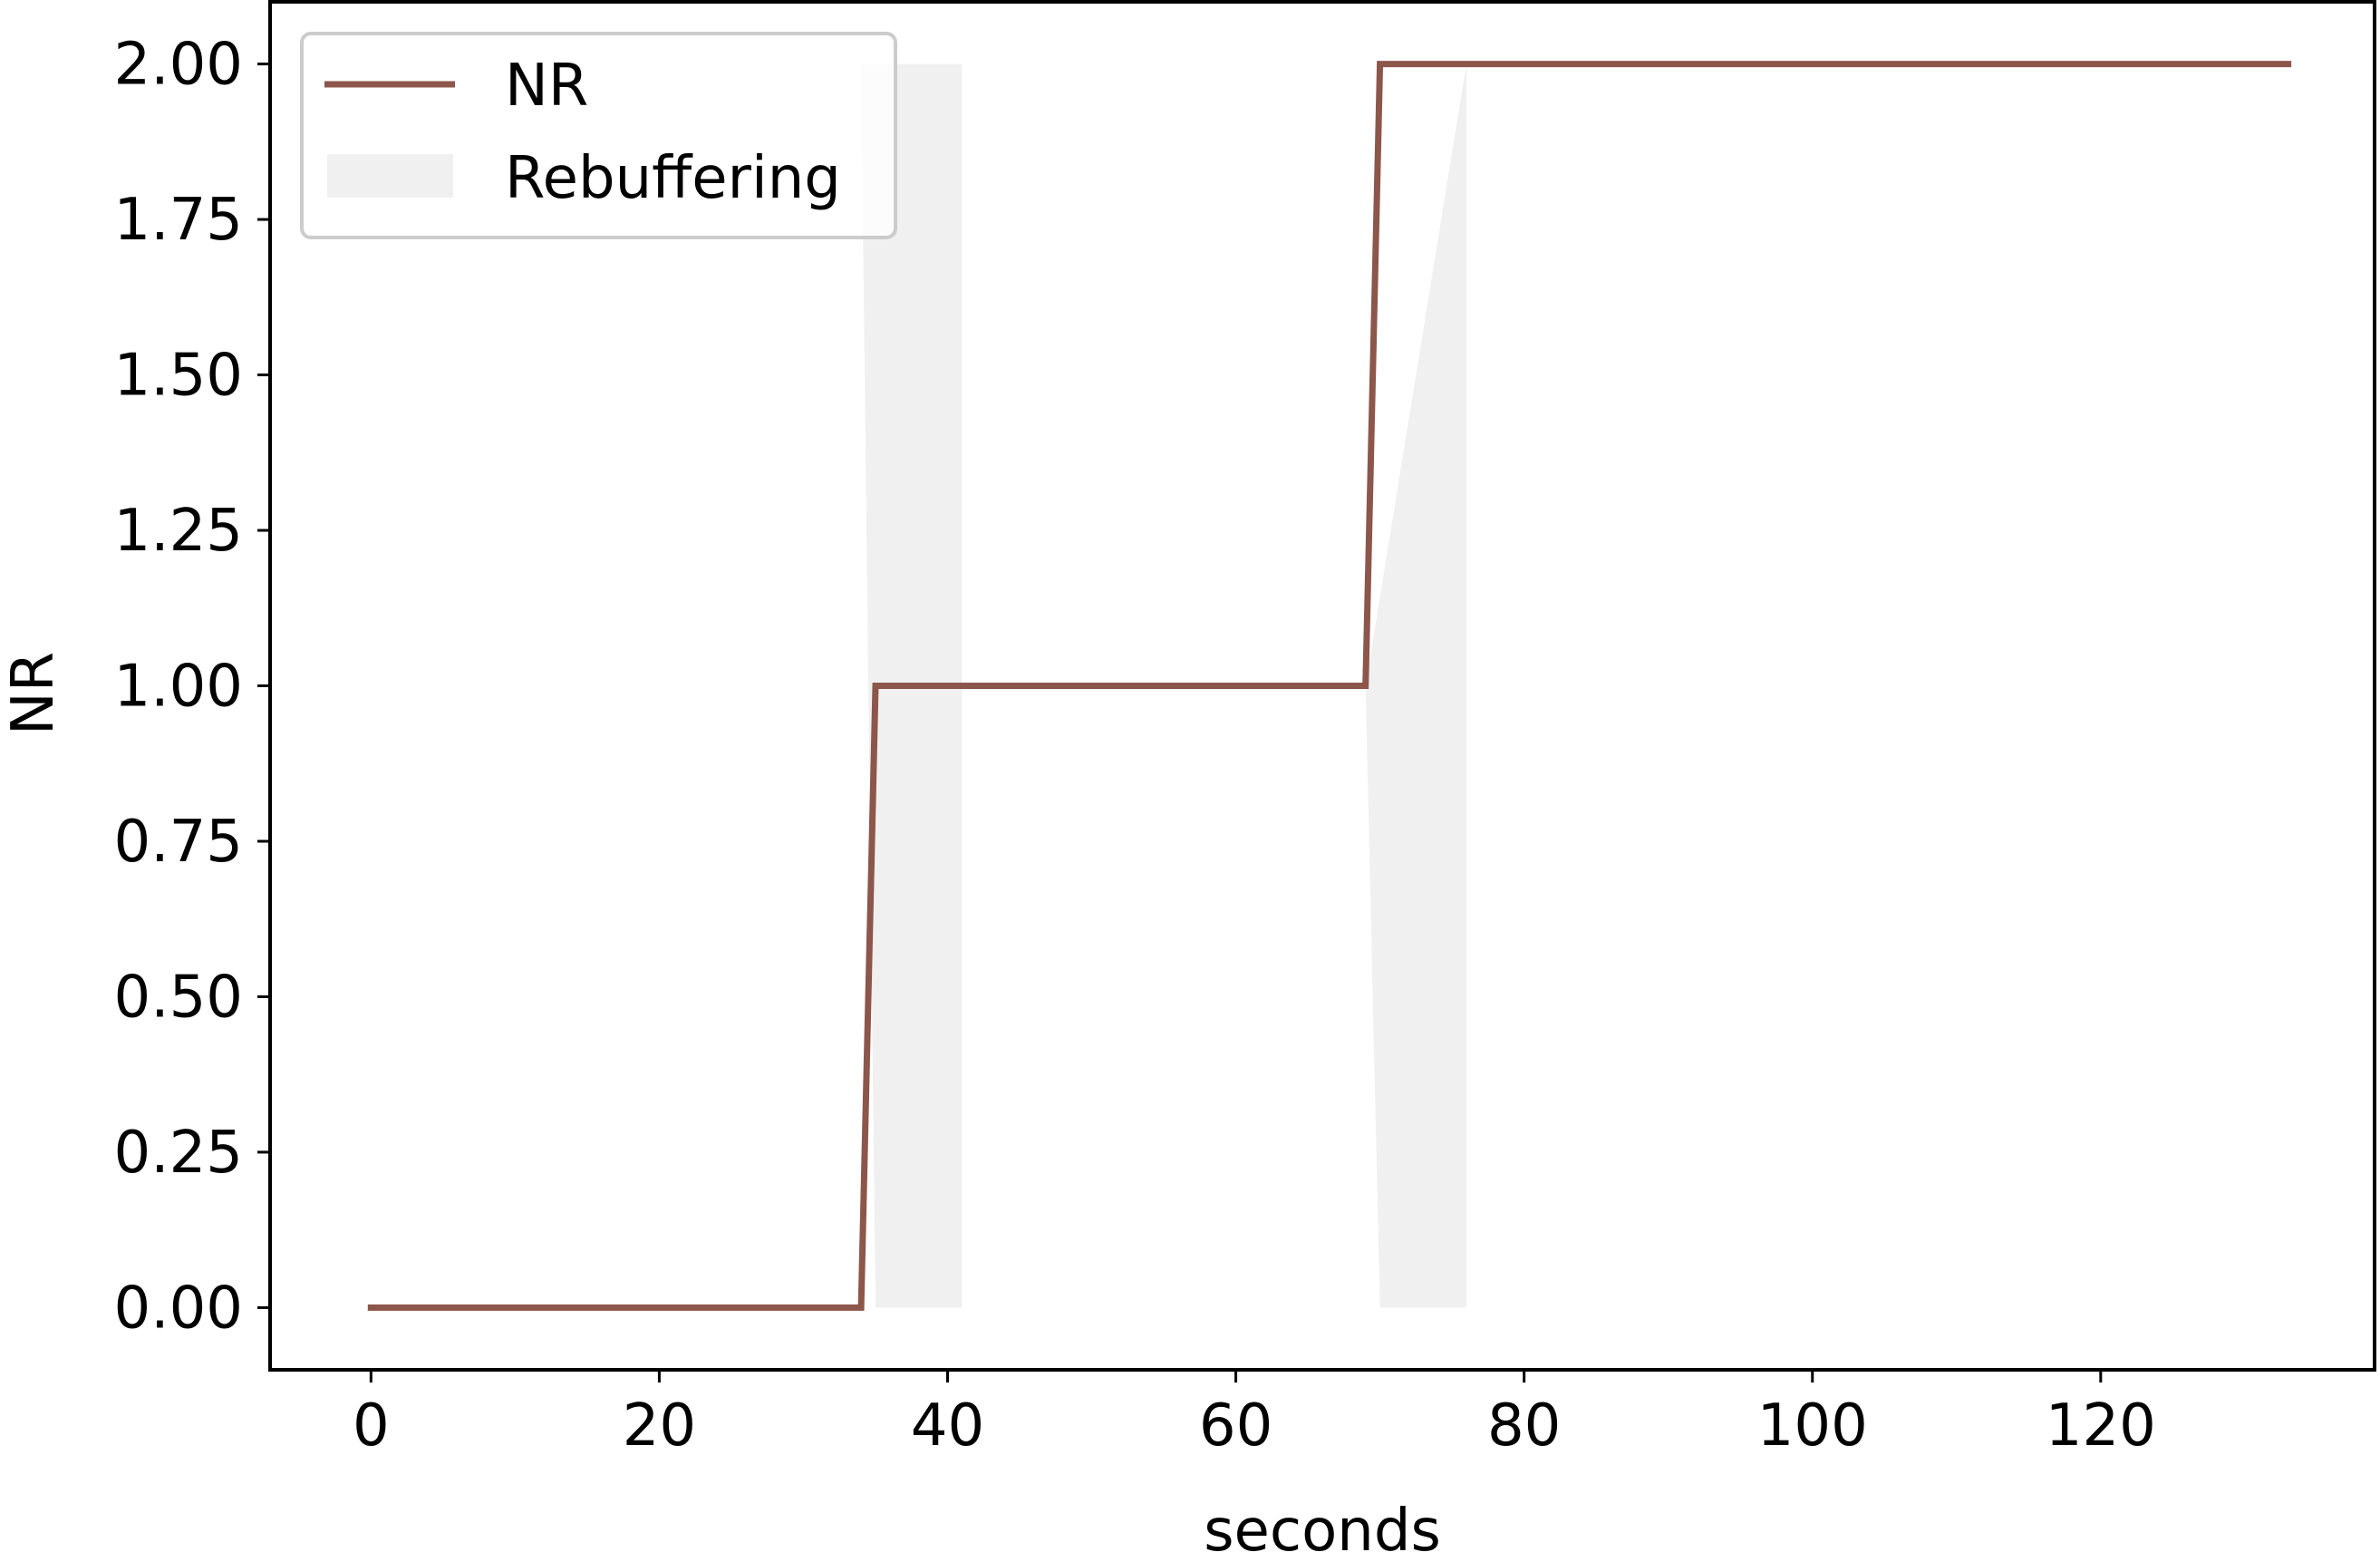  Describe the element at coordinates (34, 693) in the screenshot. I see `y-axis-title: NR` at that location.